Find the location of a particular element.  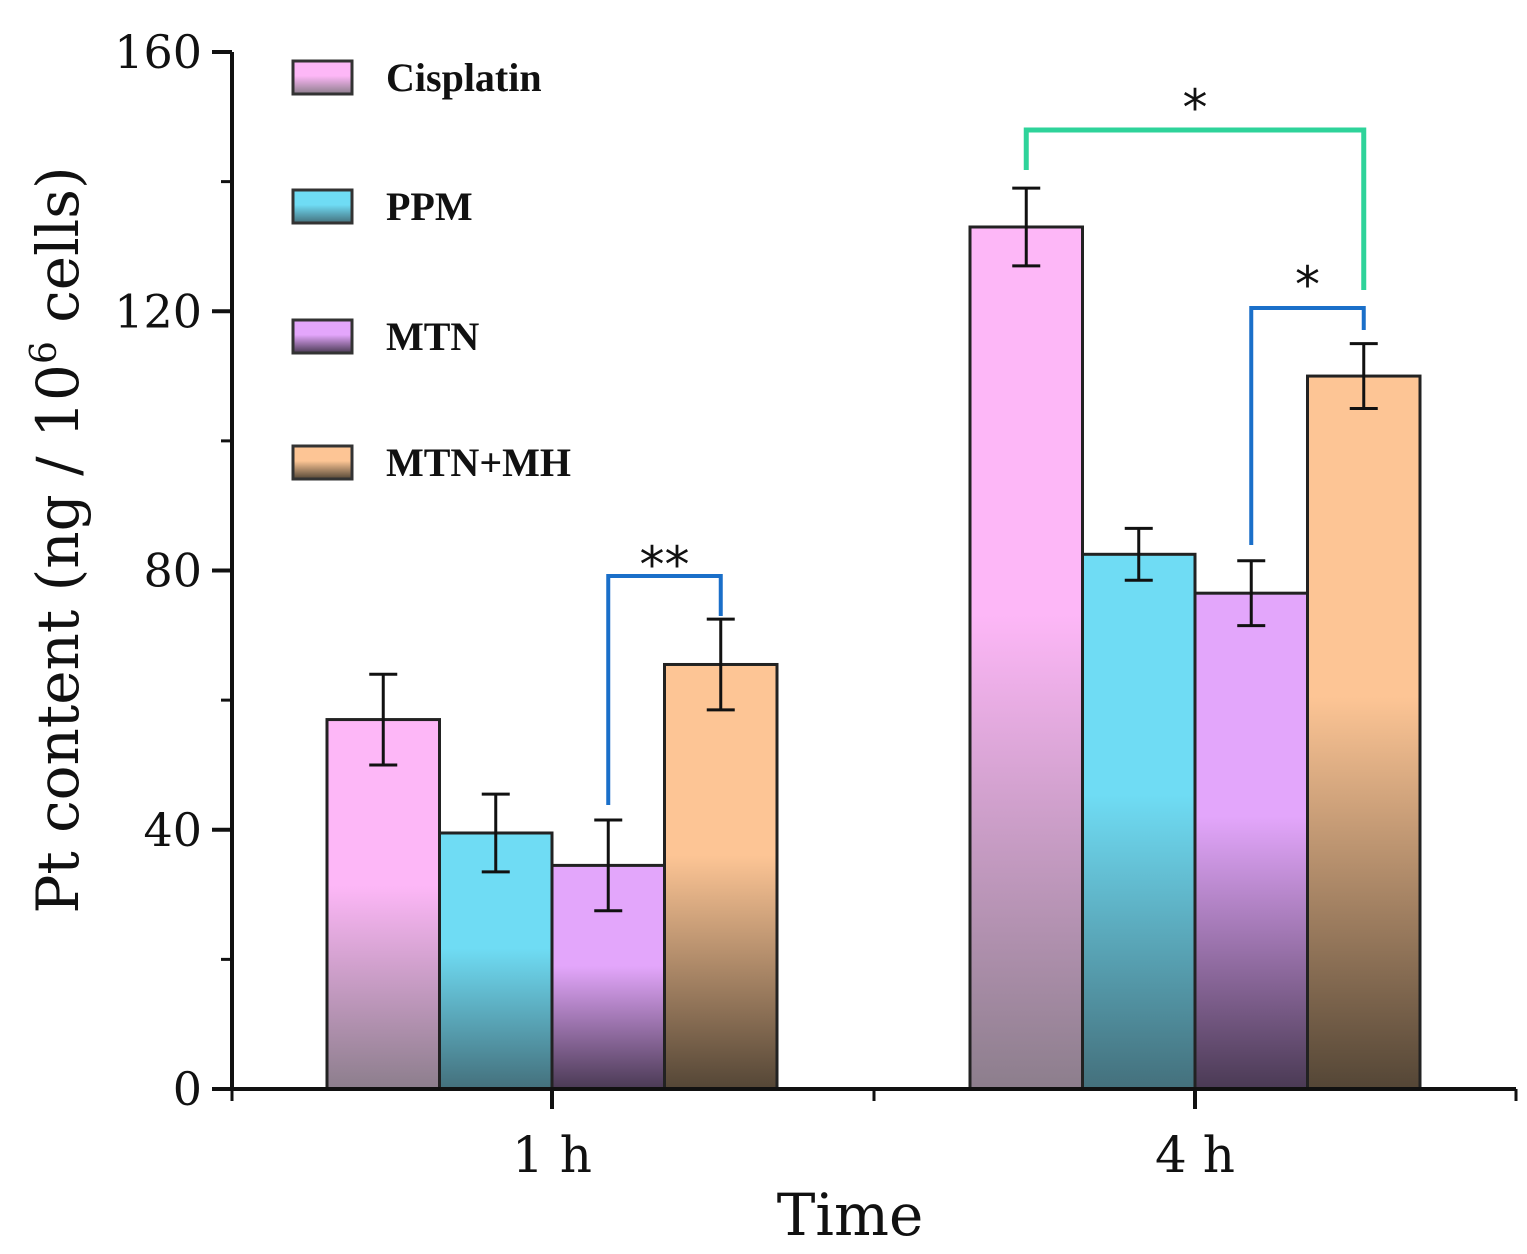

legend-label: PPM is located at coordinates (429, 206).